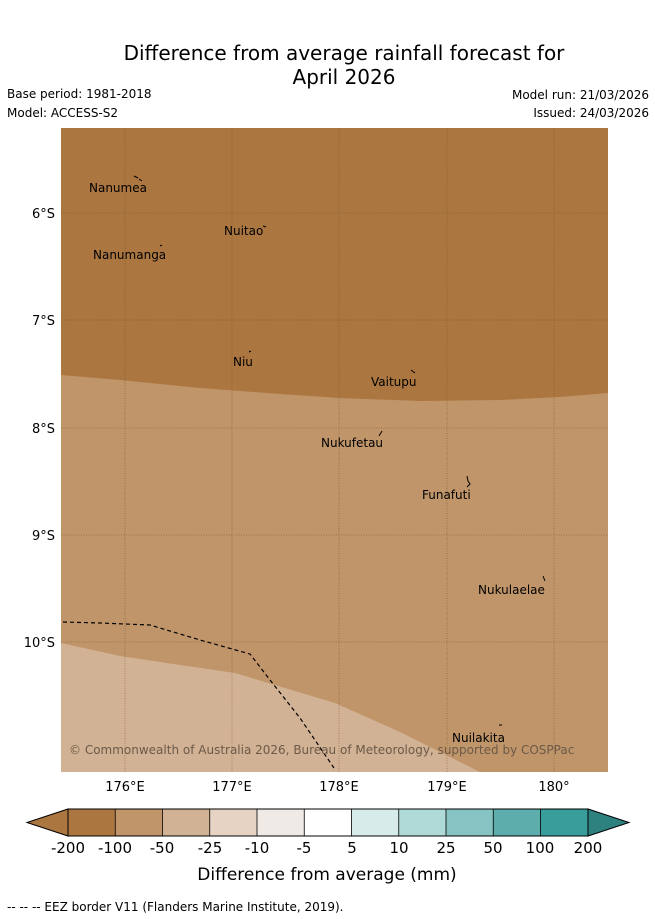 Image resolution: width=655 pixels, height=919 pixels. What do you see at coordinates (43, 321) in the screenshot?
I see `lat-label-7s: 7°S` at bounding box center [43, 321].